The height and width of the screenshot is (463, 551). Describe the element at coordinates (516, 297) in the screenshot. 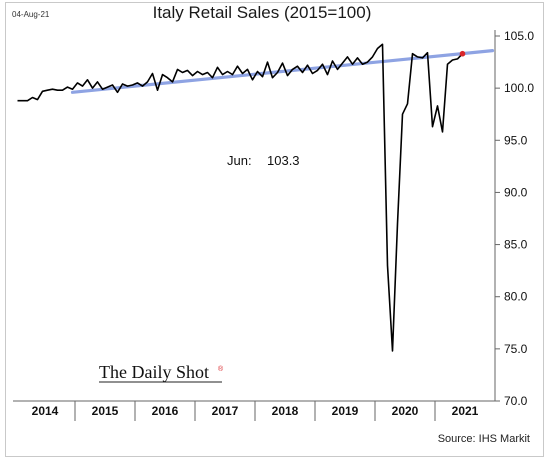

I see `y-tick-label: 80.0` at that location.